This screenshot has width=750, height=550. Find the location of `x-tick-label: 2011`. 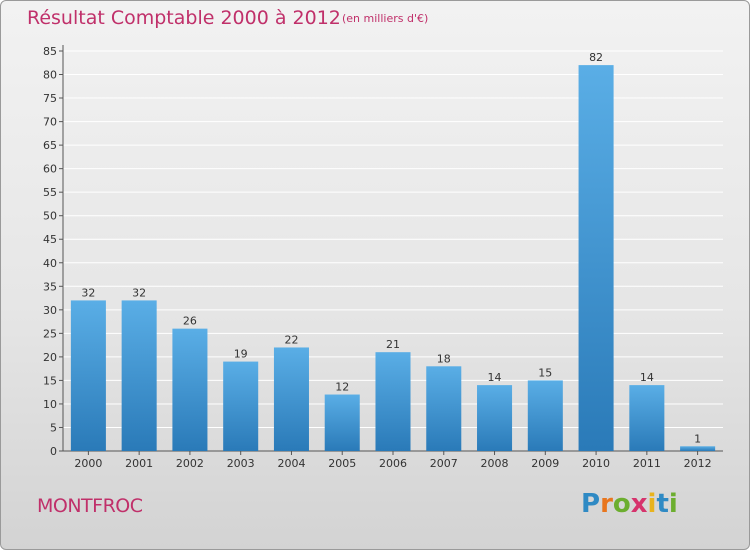

x-tick-label: 2011 is located at coordinates (647, 463).